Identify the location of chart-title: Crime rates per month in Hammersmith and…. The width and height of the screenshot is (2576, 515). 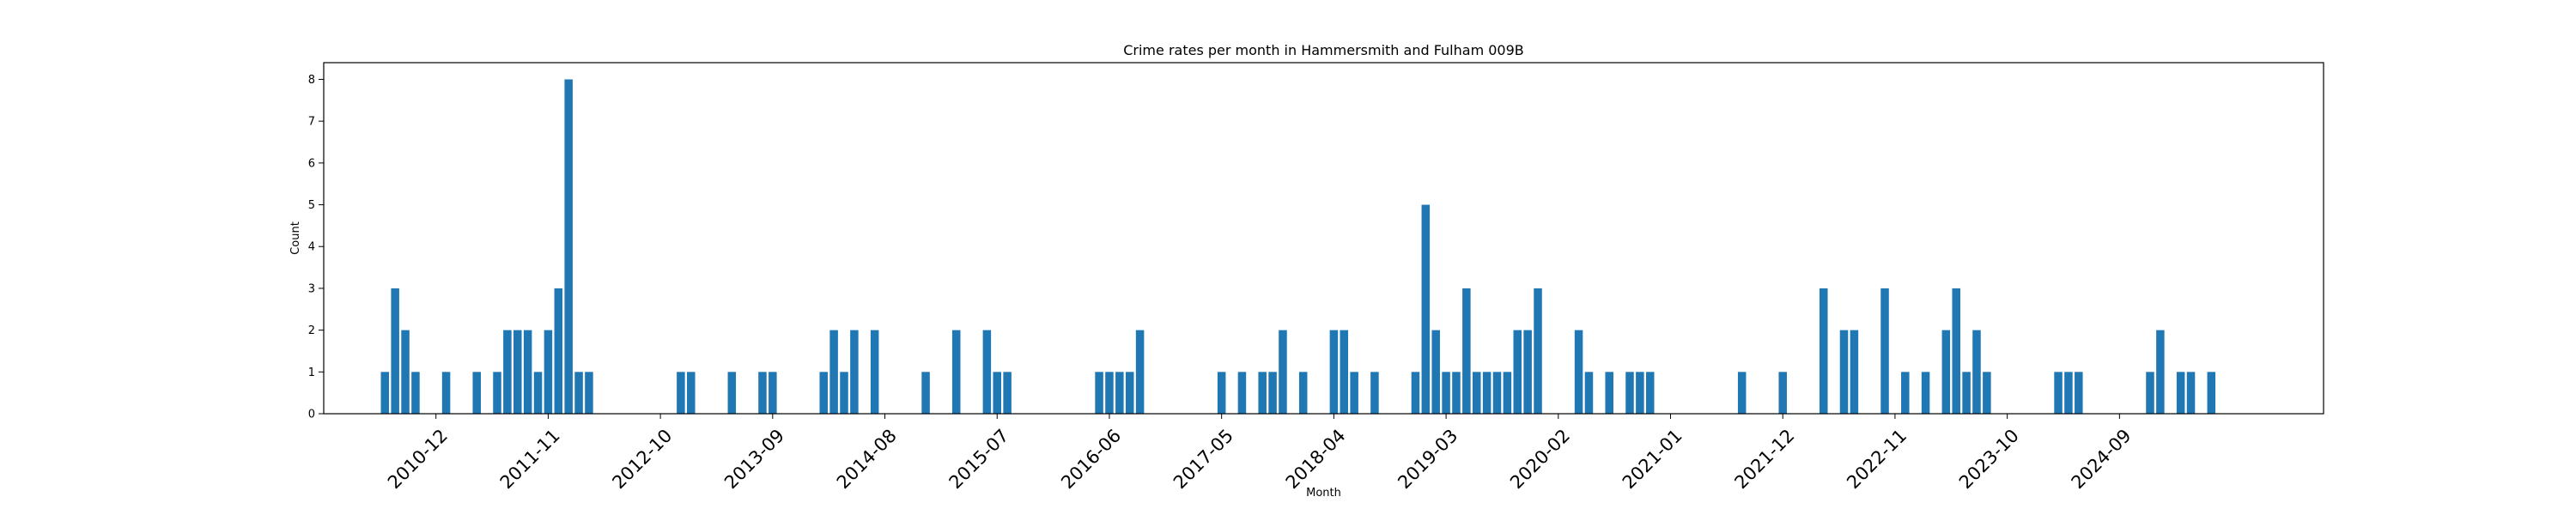
(1323, 50).